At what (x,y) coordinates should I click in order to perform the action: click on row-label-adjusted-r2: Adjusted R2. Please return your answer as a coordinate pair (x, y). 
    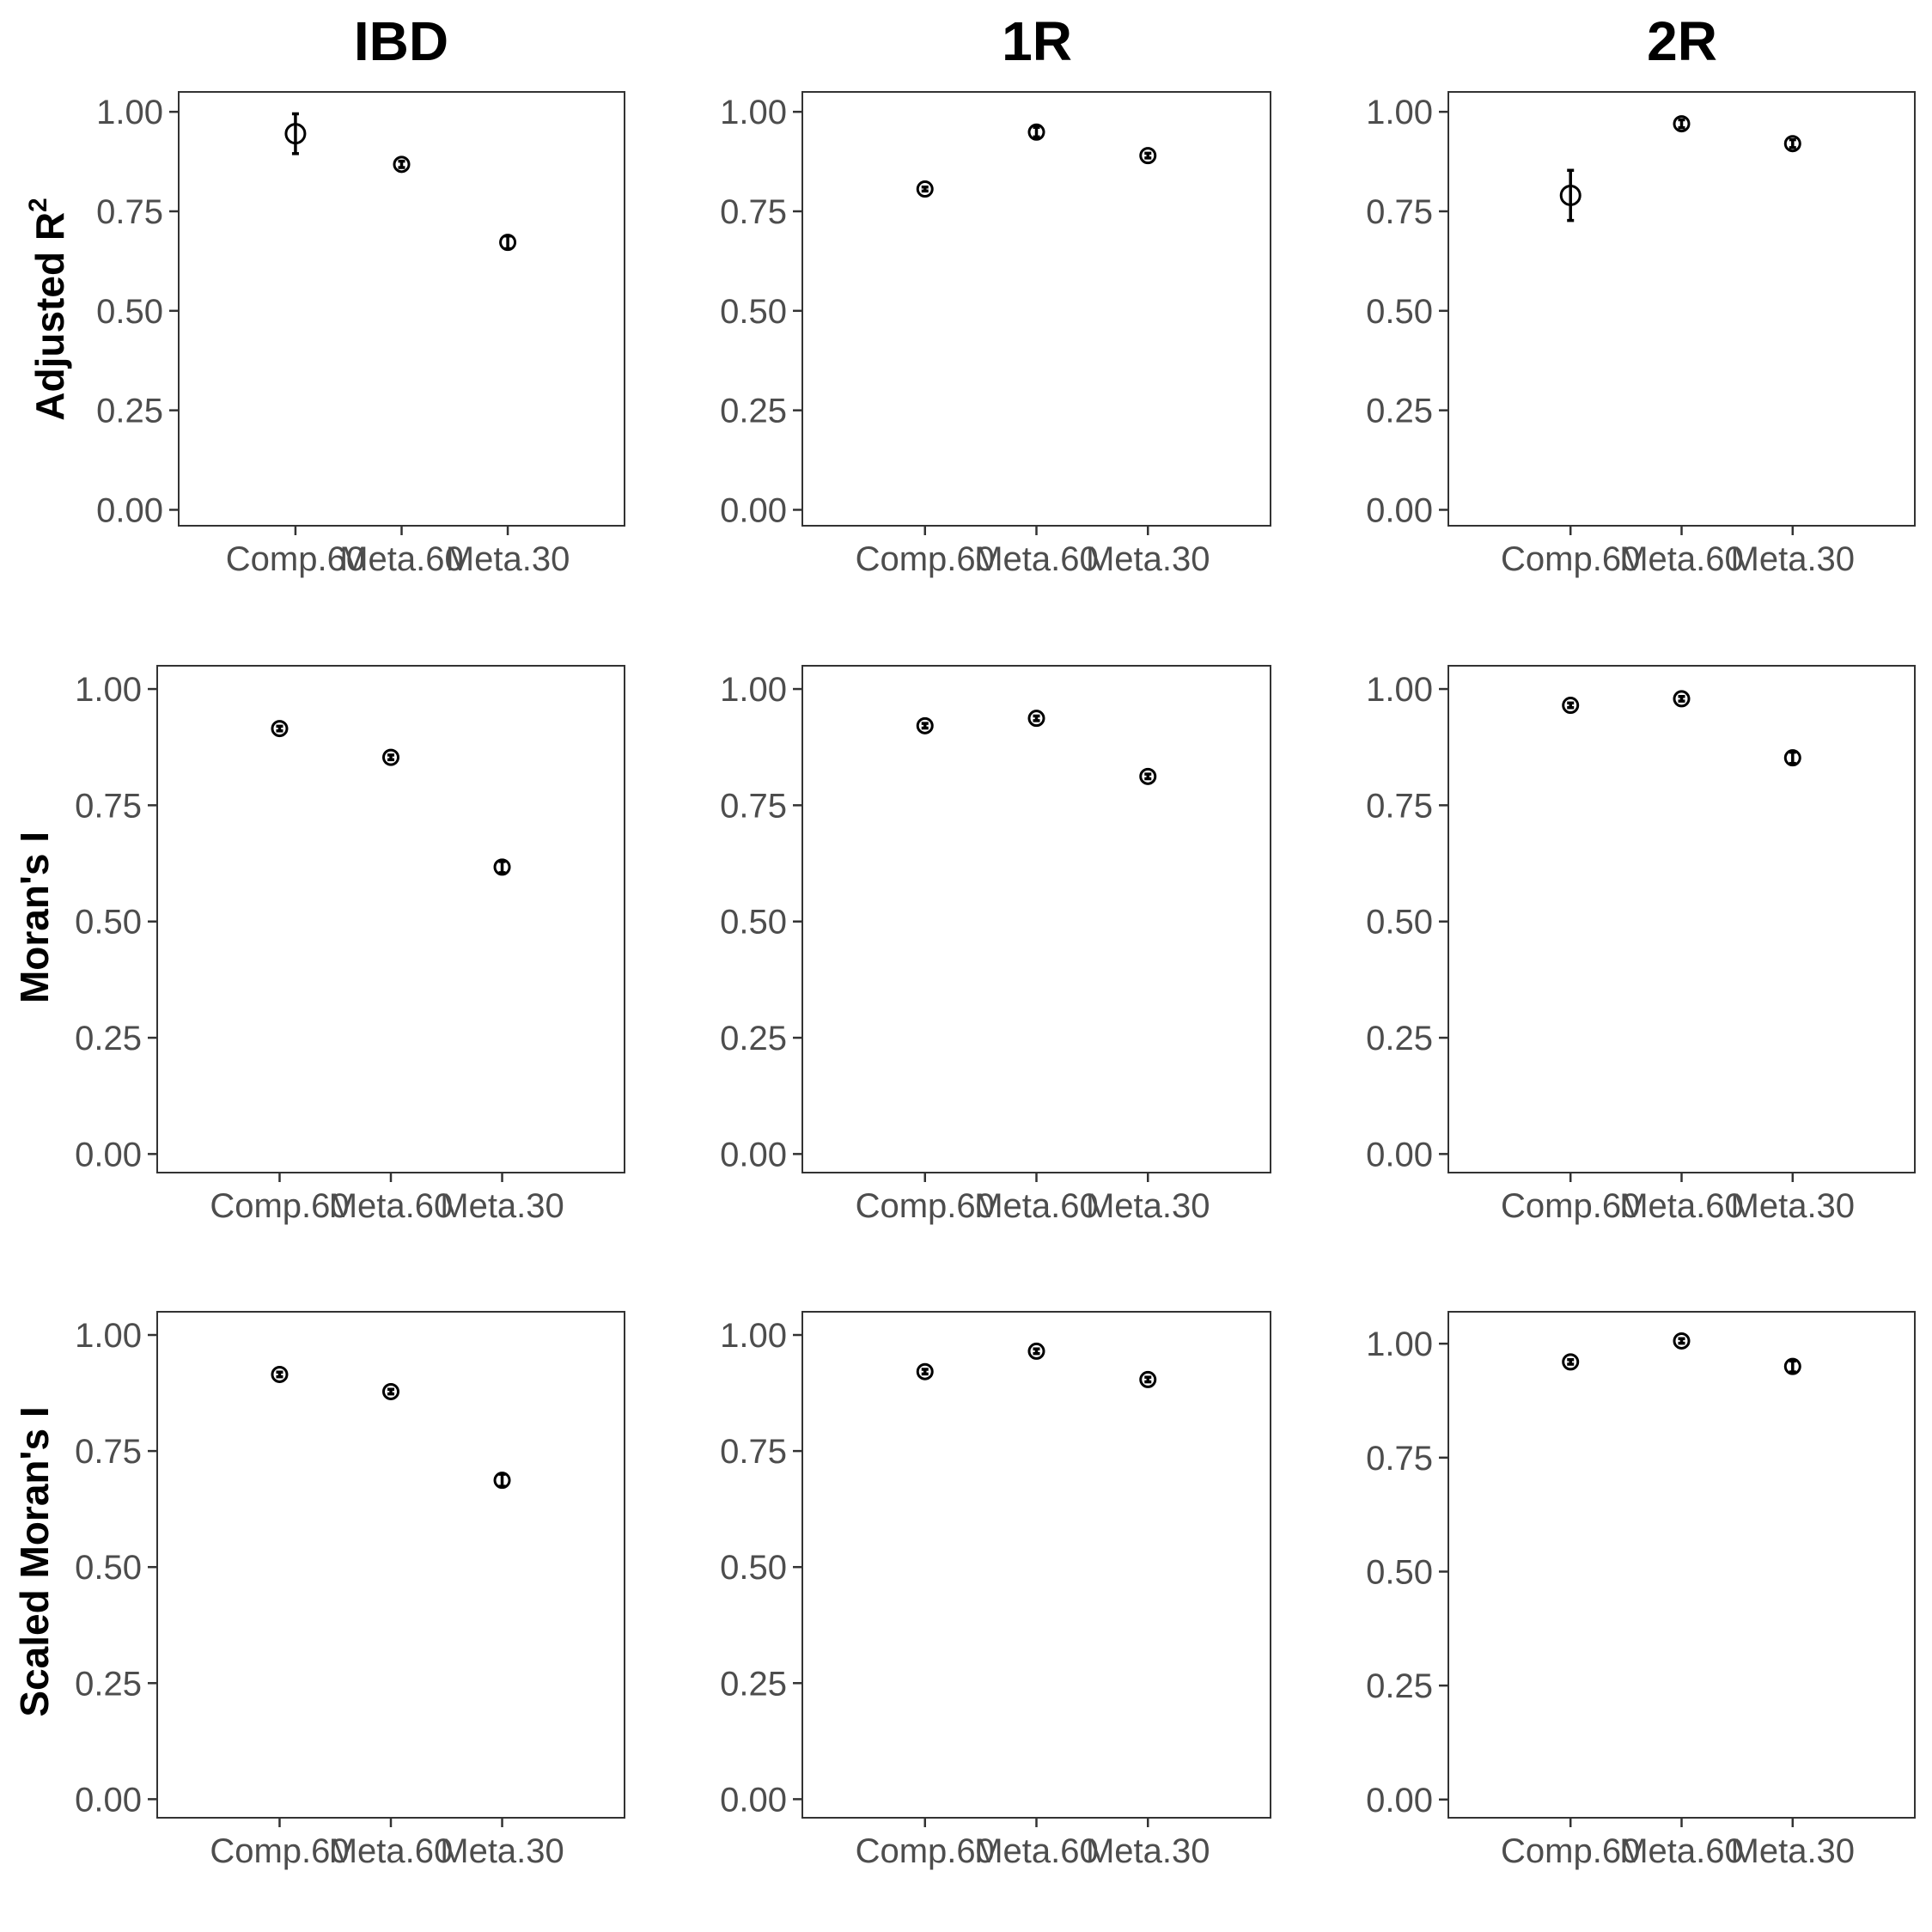
    Looking at the image, I should click on (48, 309).